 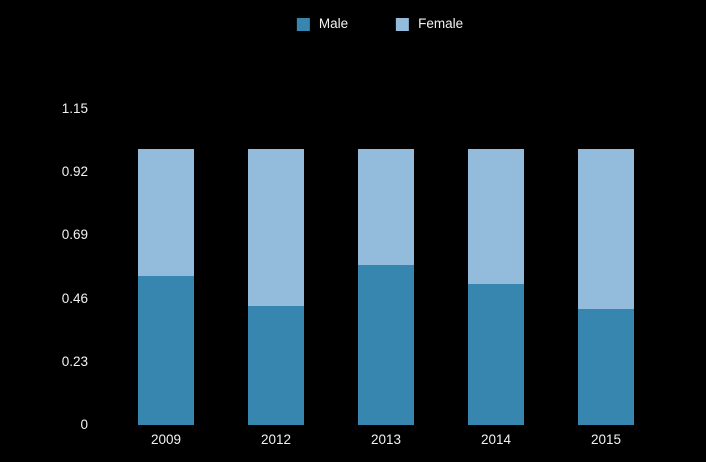 I want to click on bar-segment-female-2012, so click(x=276, y=228).